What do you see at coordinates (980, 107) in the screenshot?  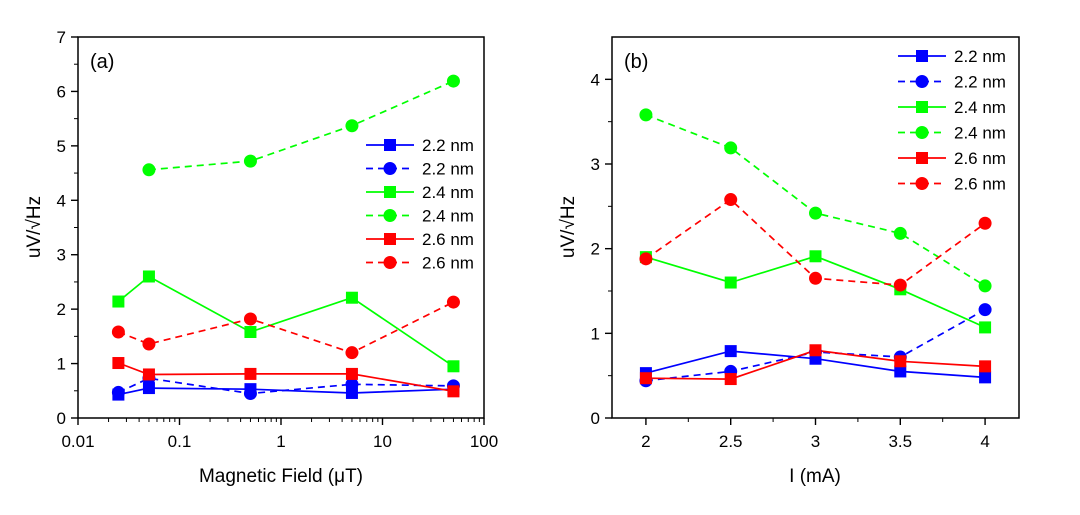 I see `legend-label-b-2: 2.4 nm` at bounding box center [980, 107].